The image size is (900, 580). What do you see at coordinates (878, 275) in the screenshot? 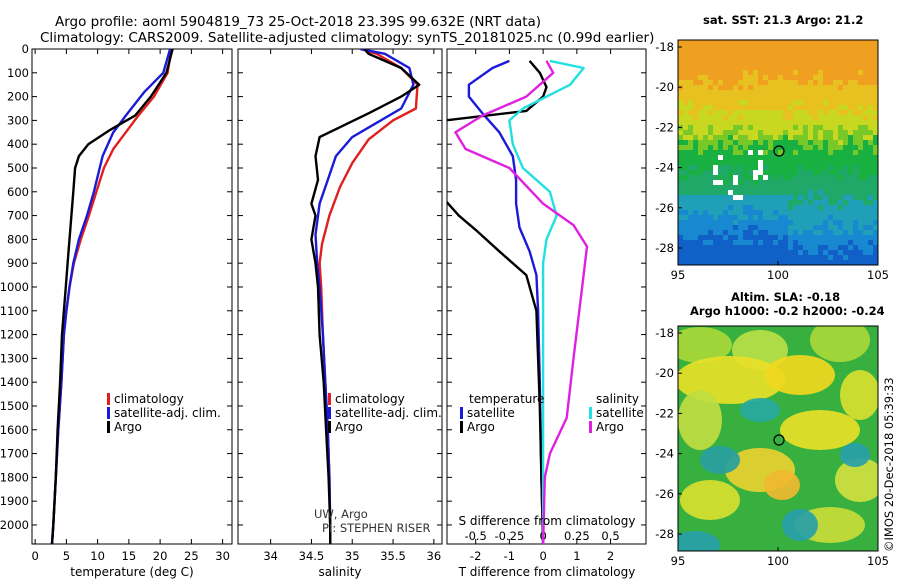
I see `map-x-tick-label: 105` at bounding box center [878, 275].